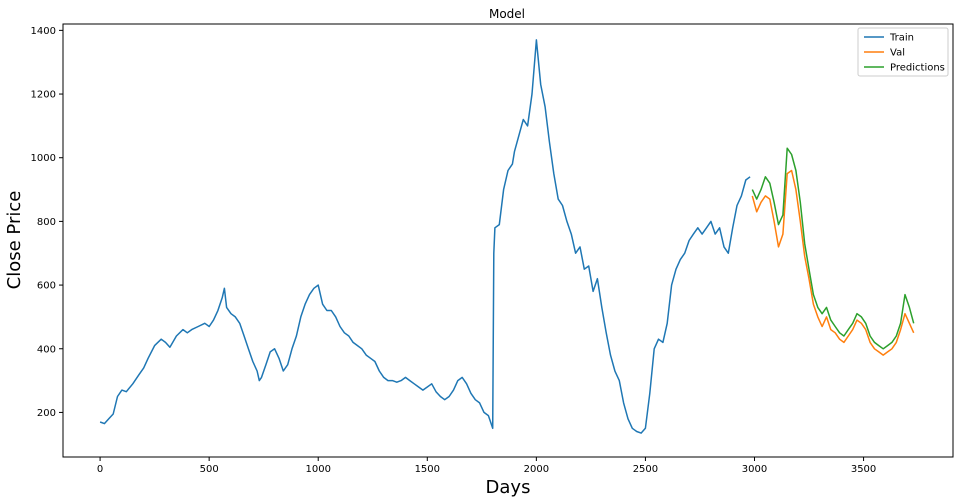 The width and height of the screenshot is (961, 504). Describe the element at coordinates (536, 469) in the screenshot. I see `x-tick-label: 2000` at that location.